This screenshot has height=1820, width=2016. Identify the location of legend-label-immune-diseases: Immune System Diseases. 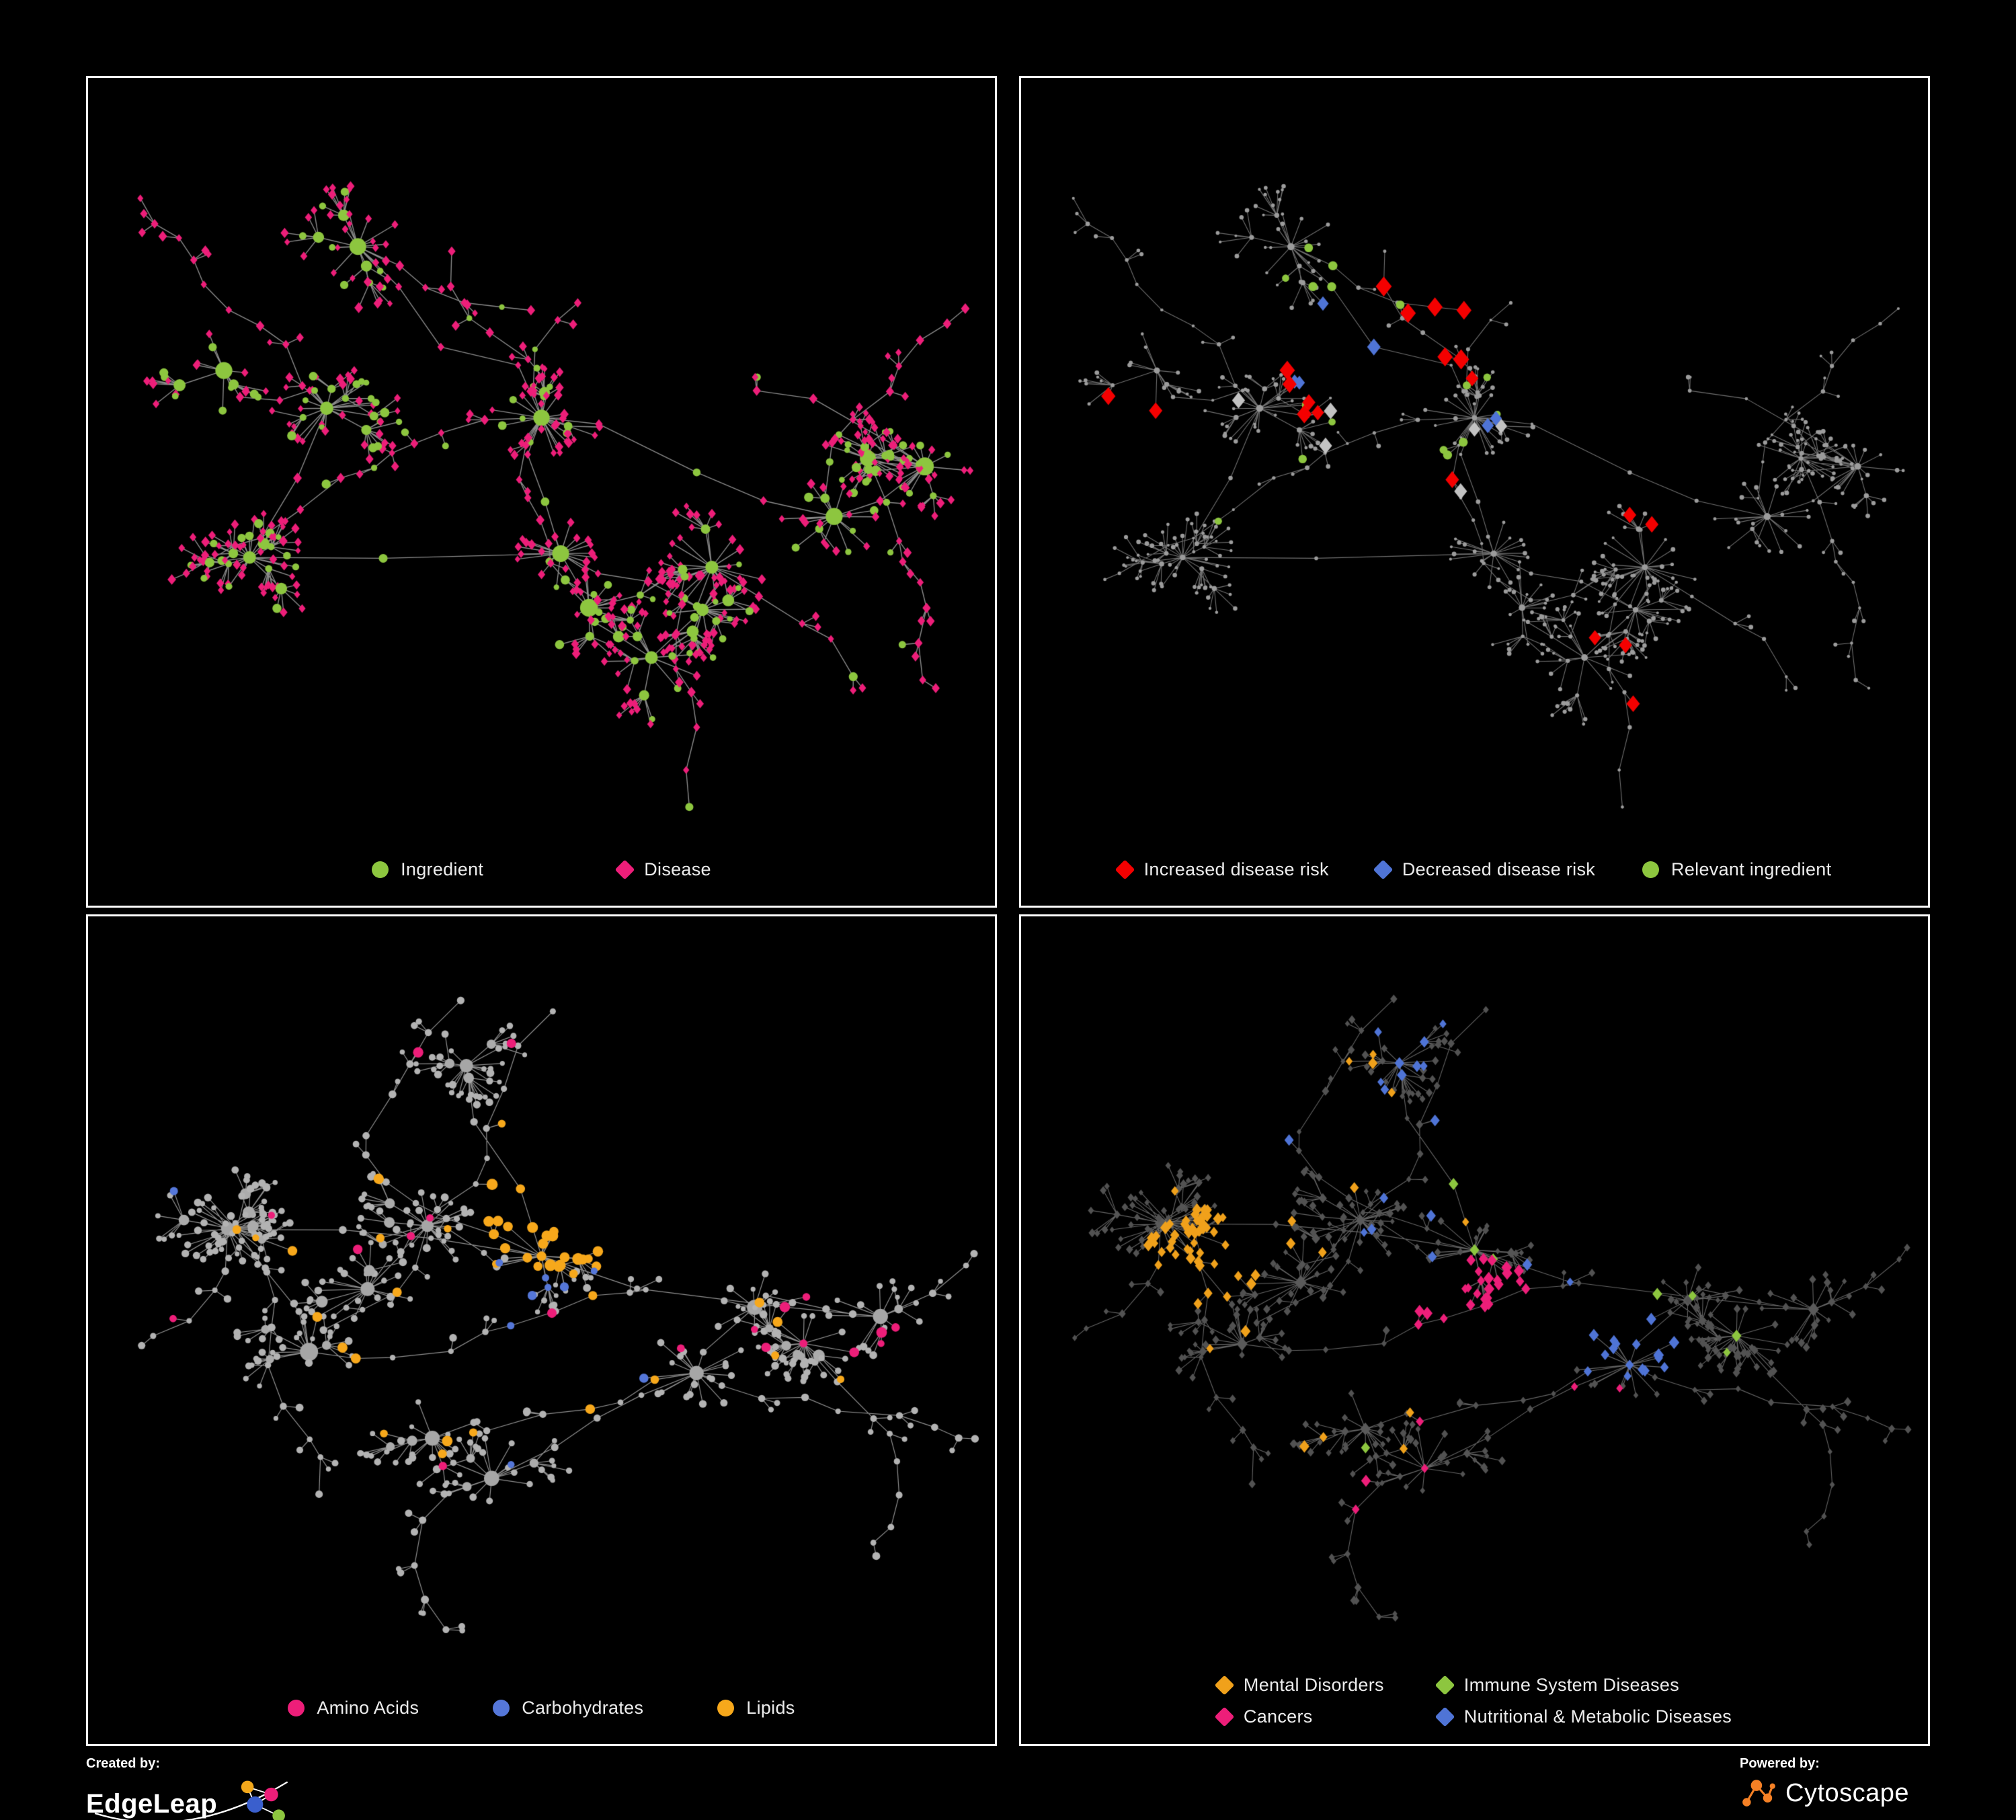
(1571, 1685).